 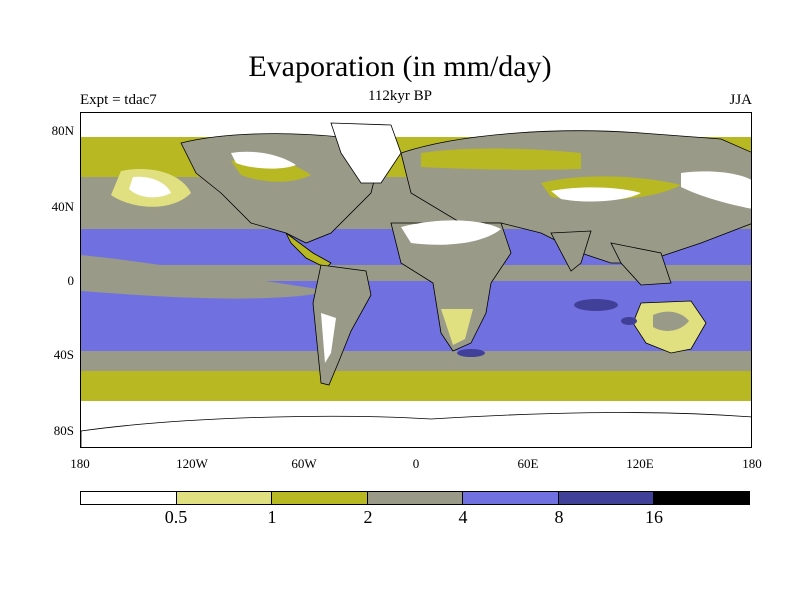 What do you see at coordinates (654, 517) in the screenshot?
I see `colorbar-label: 16` at bounding box center [654, 517].